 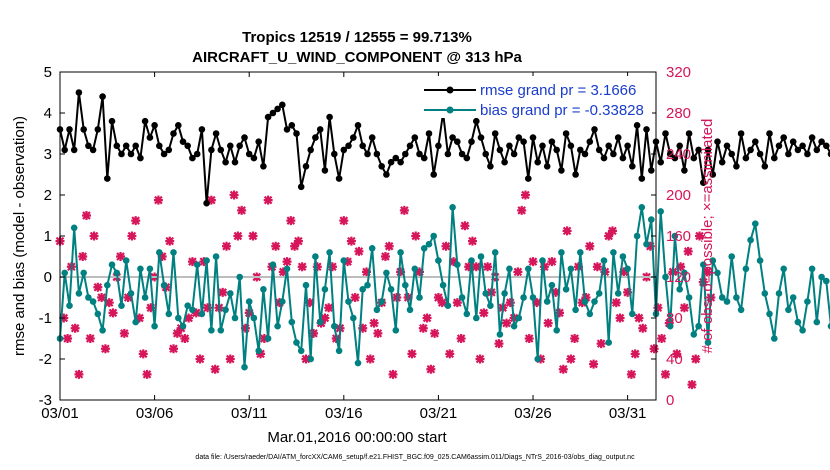 I want to click on y2-tick-label: 320, so click(x=678, y=72).